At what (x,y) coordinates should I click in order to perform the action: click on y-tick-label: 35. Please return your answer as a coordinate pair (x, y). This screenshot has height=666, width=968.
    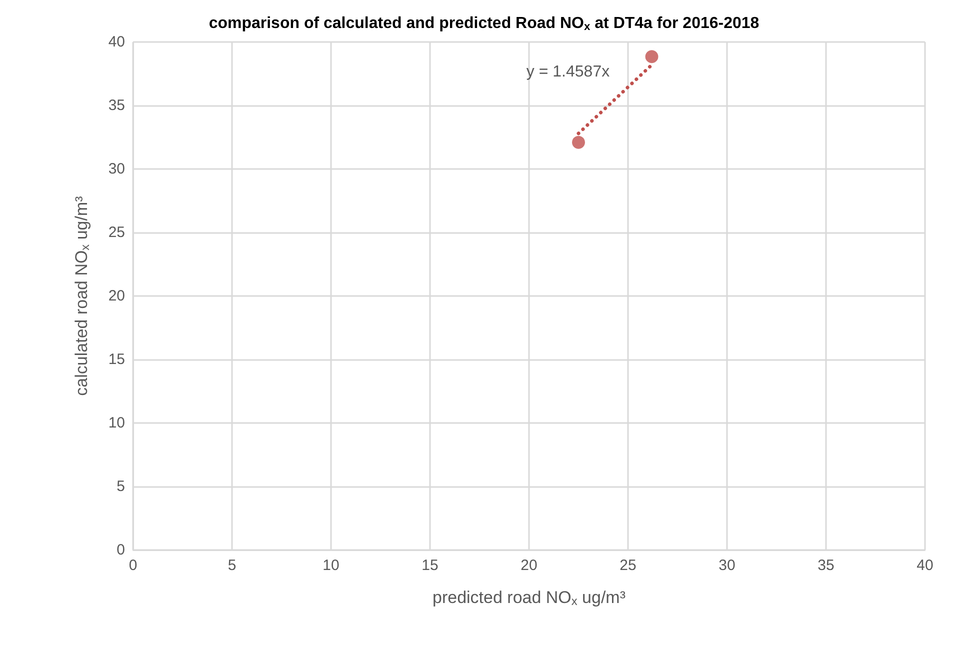
    Looking at the image, I should click on (116, 105).